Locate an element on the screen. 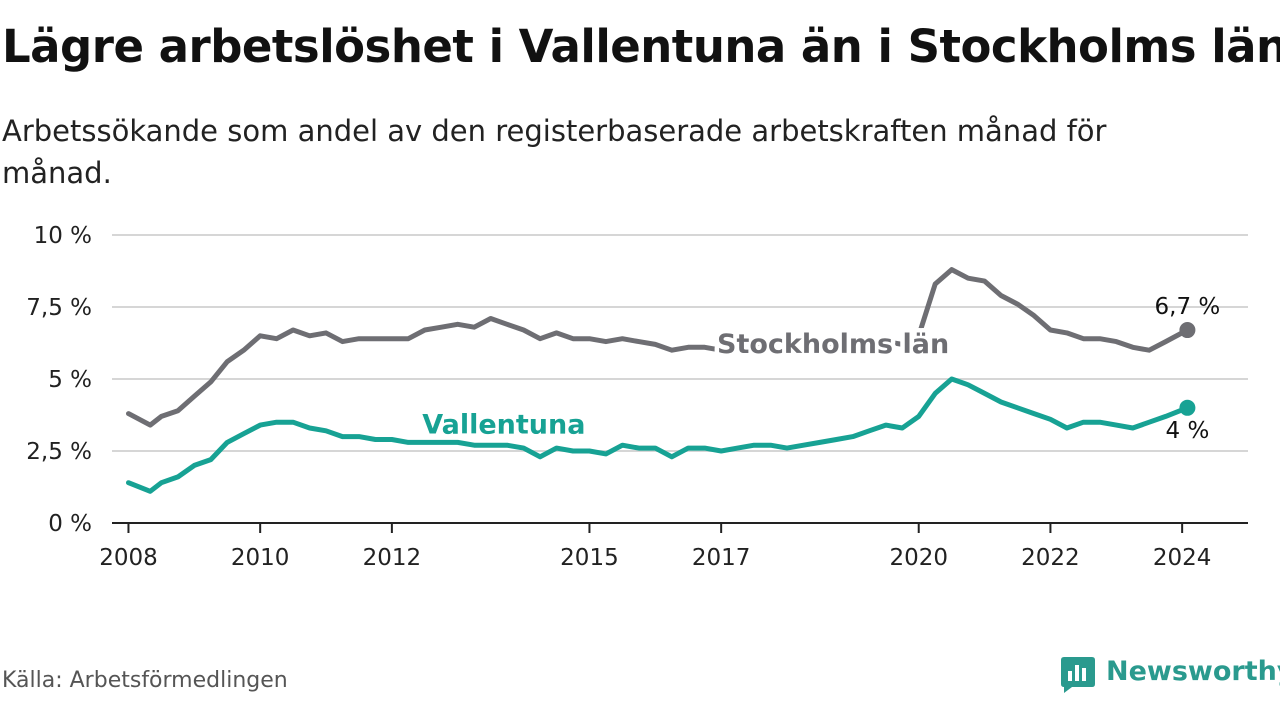  y-axis-ticks: 0 % 2,5 % 5 % 7,5 % 10 % is located at coordinates (59, 380).